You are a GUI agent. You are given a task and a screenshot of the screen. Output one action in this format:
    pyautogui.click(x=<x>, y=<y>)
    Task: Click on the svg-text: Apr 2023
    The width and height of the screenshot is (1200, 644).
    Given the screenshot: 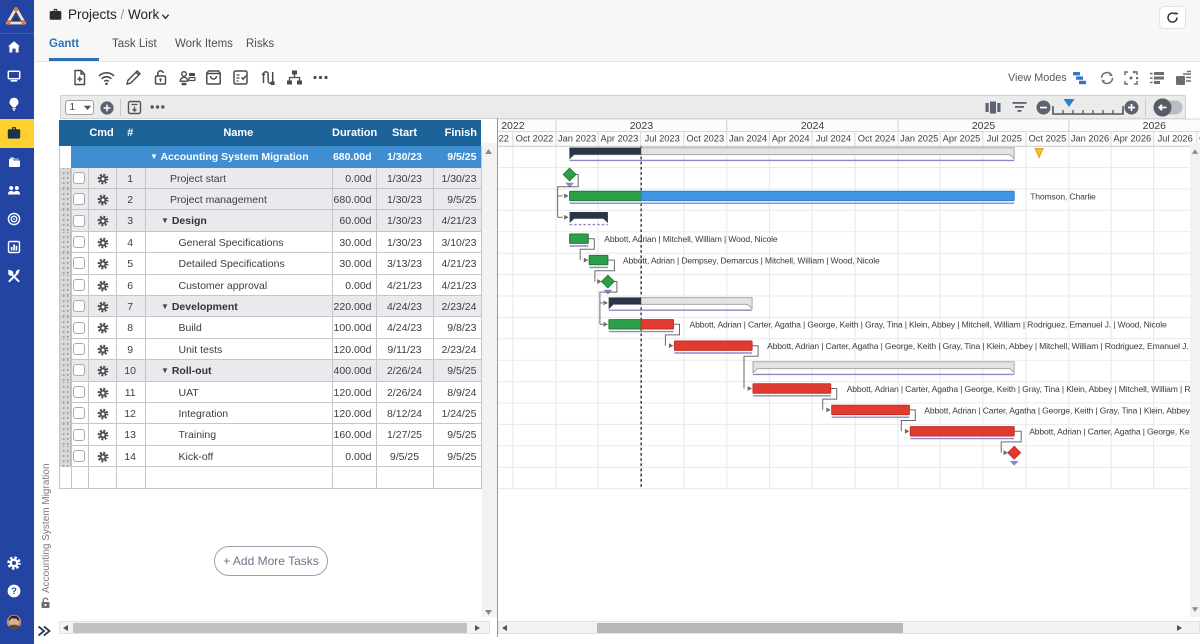 What is the action you would take?
    pyautogui.click(x=620, y=139)
    